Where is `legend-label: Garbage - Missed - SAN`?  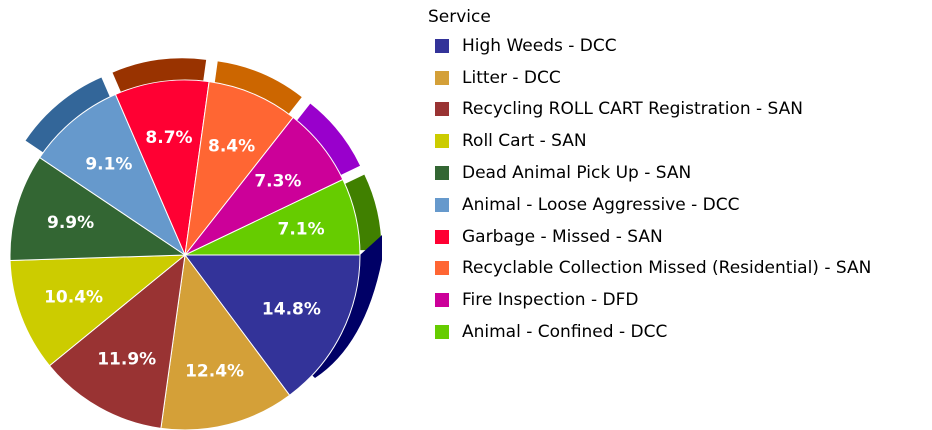
legend-label: Garbage - Missed - SAN is located at coordinates (562, 236).